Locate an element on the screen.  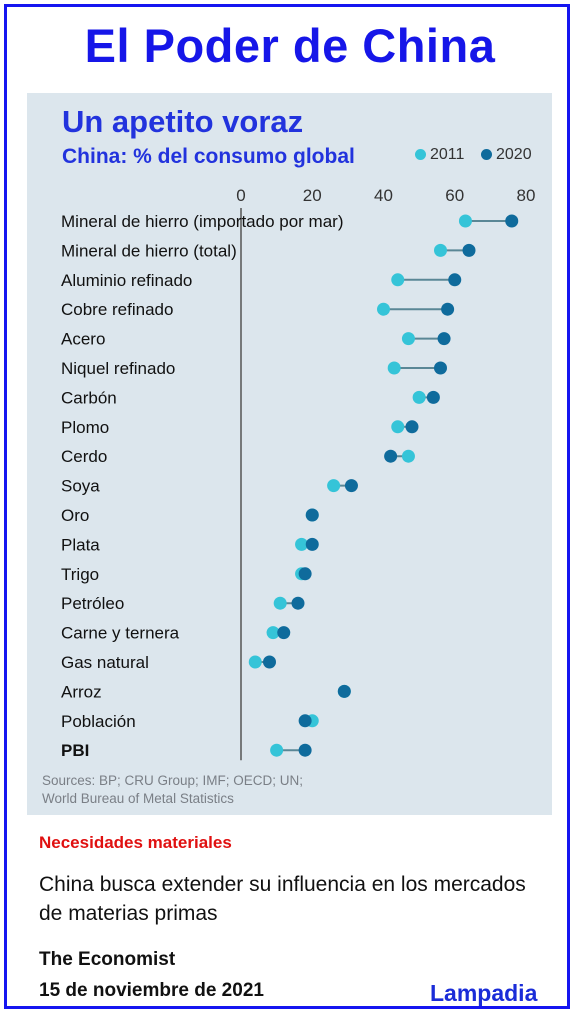
x-tick-label-80: 80 is located at coordinates (526, 195).